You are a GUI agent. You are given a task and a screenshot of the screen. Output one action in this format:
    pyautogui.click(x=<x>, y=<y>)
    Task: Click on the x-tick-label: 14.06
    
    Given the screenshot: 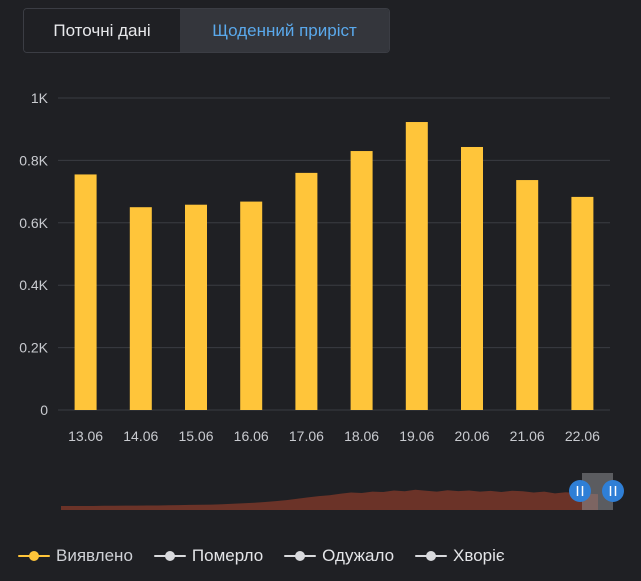 What is the action you would take?
    pyautogui.click(x=140, y=436)
    